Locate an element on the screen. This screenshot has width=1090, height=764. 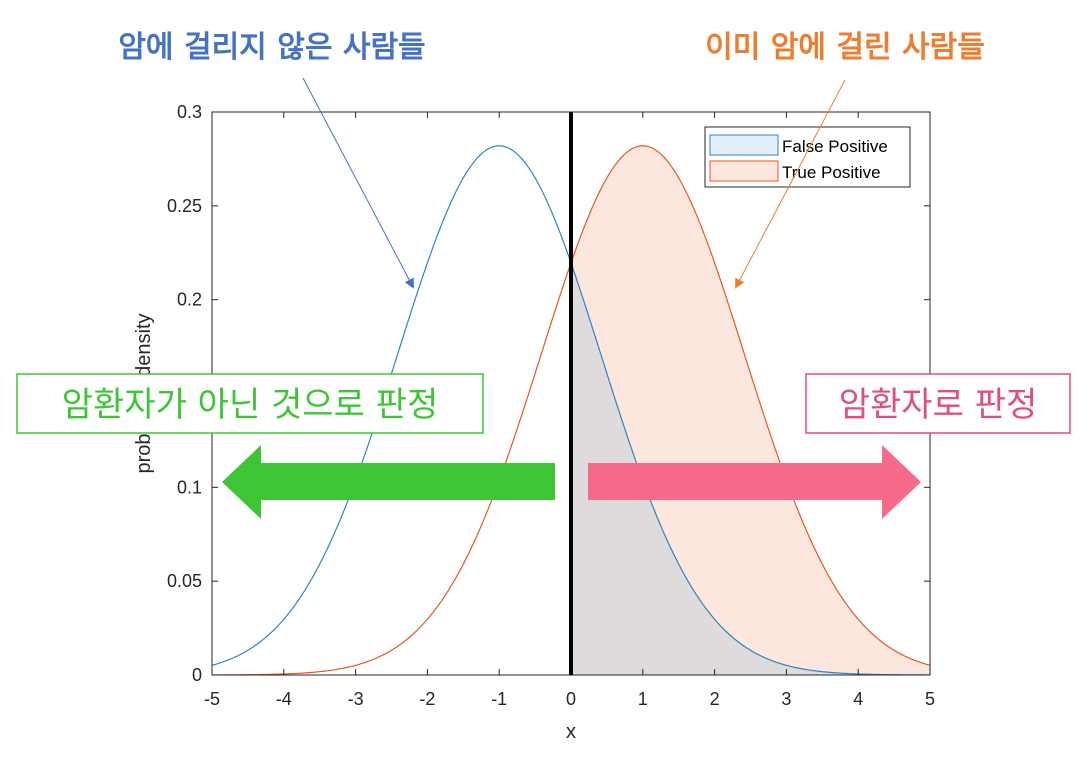
y-tick-label: 0.3 is located at coordinates (189, 112).